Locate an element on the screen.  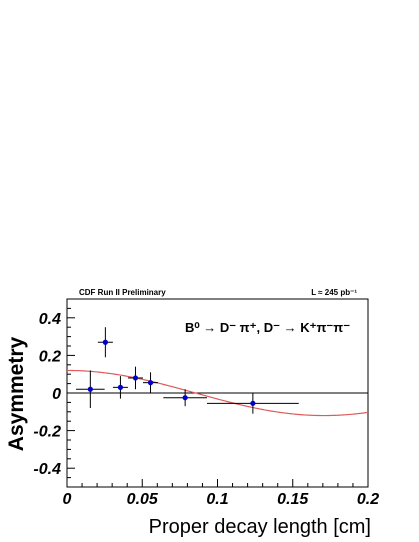
x-tick-label-2: 0.1 is located at coordinates (217, 499).